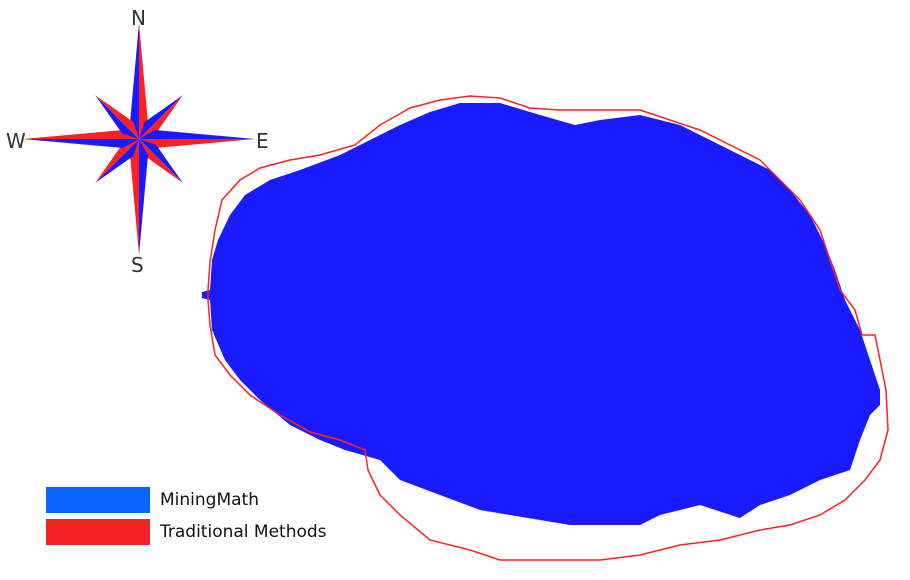 The image size is (910, 580). What do you see at coordinates (209, 500) in the screenshot?
I see `legend-label: MiningMath` at bounding box center [209, 500].